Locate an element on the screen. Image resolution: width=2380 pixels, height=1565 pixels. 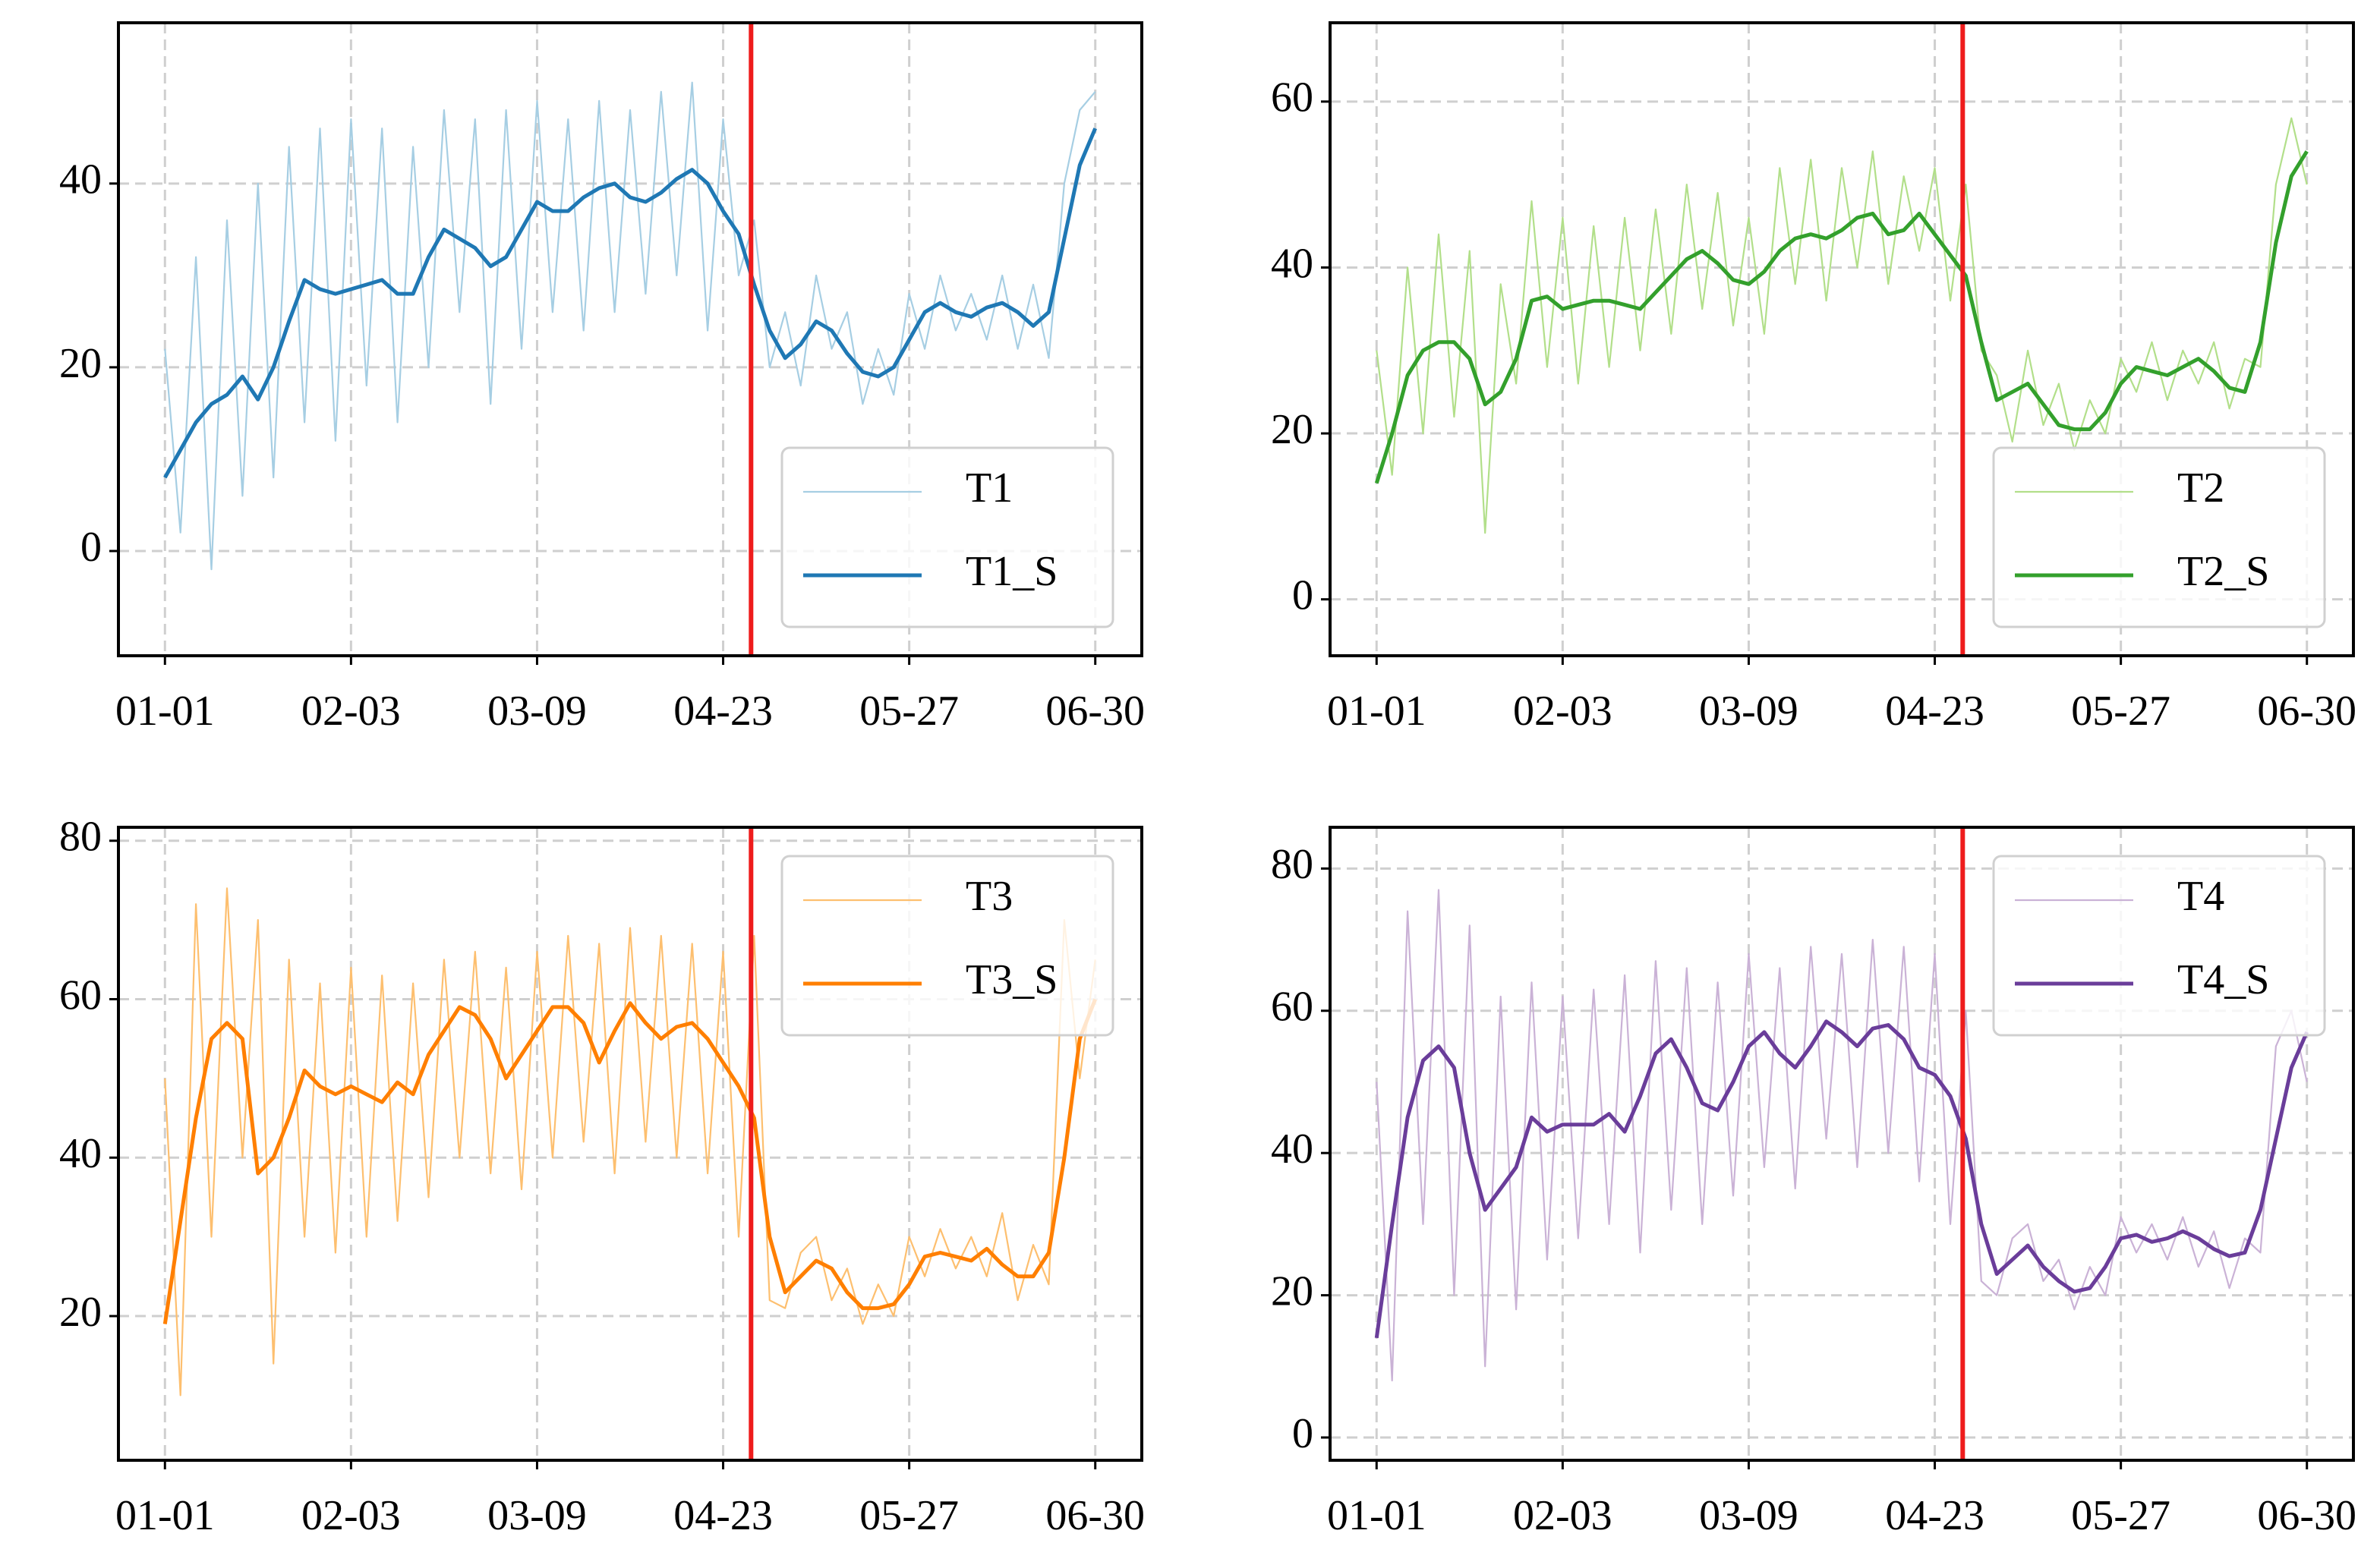
legend: T3 T3_S is located at coordinates (947, 946).